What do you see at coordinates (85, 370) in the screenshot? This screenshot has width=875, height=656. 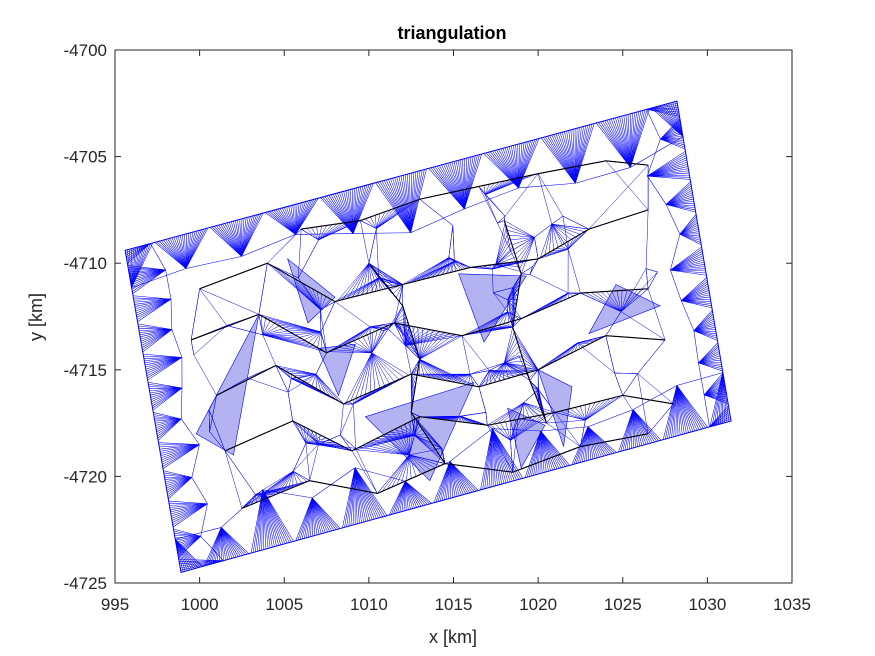 I see `y-tick-label: -4715` at bounding box center [85, 370].